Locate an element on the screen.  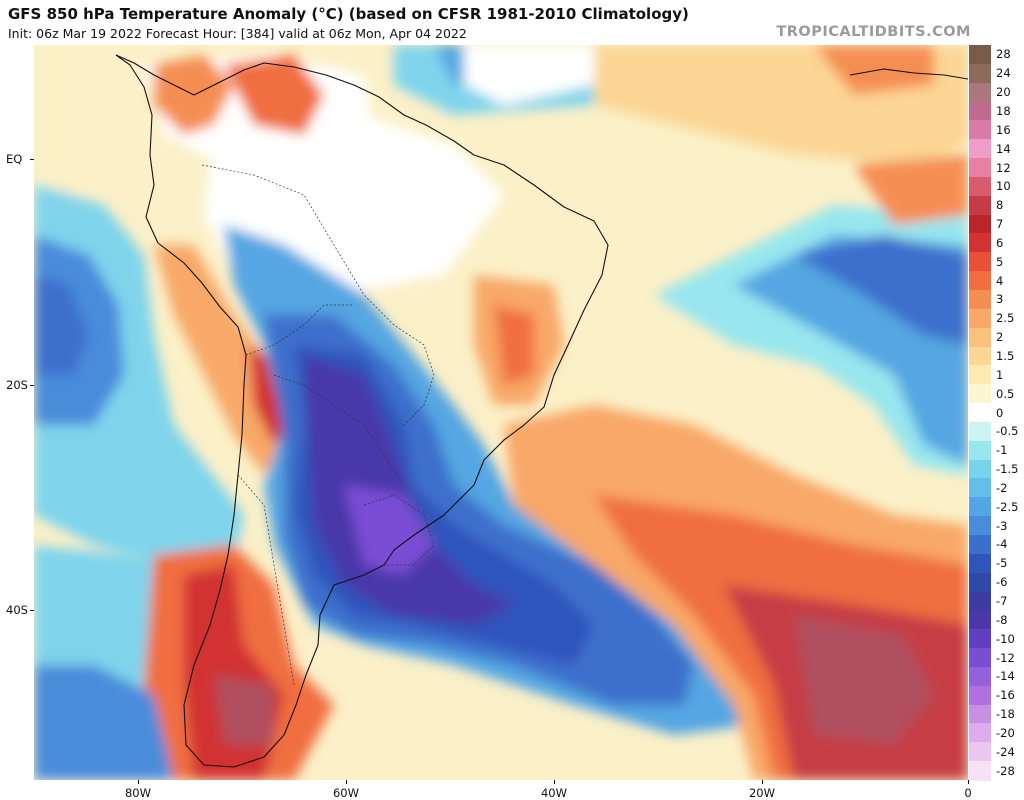
colorbar-label: -5 is located at coordinates (1002, 563).